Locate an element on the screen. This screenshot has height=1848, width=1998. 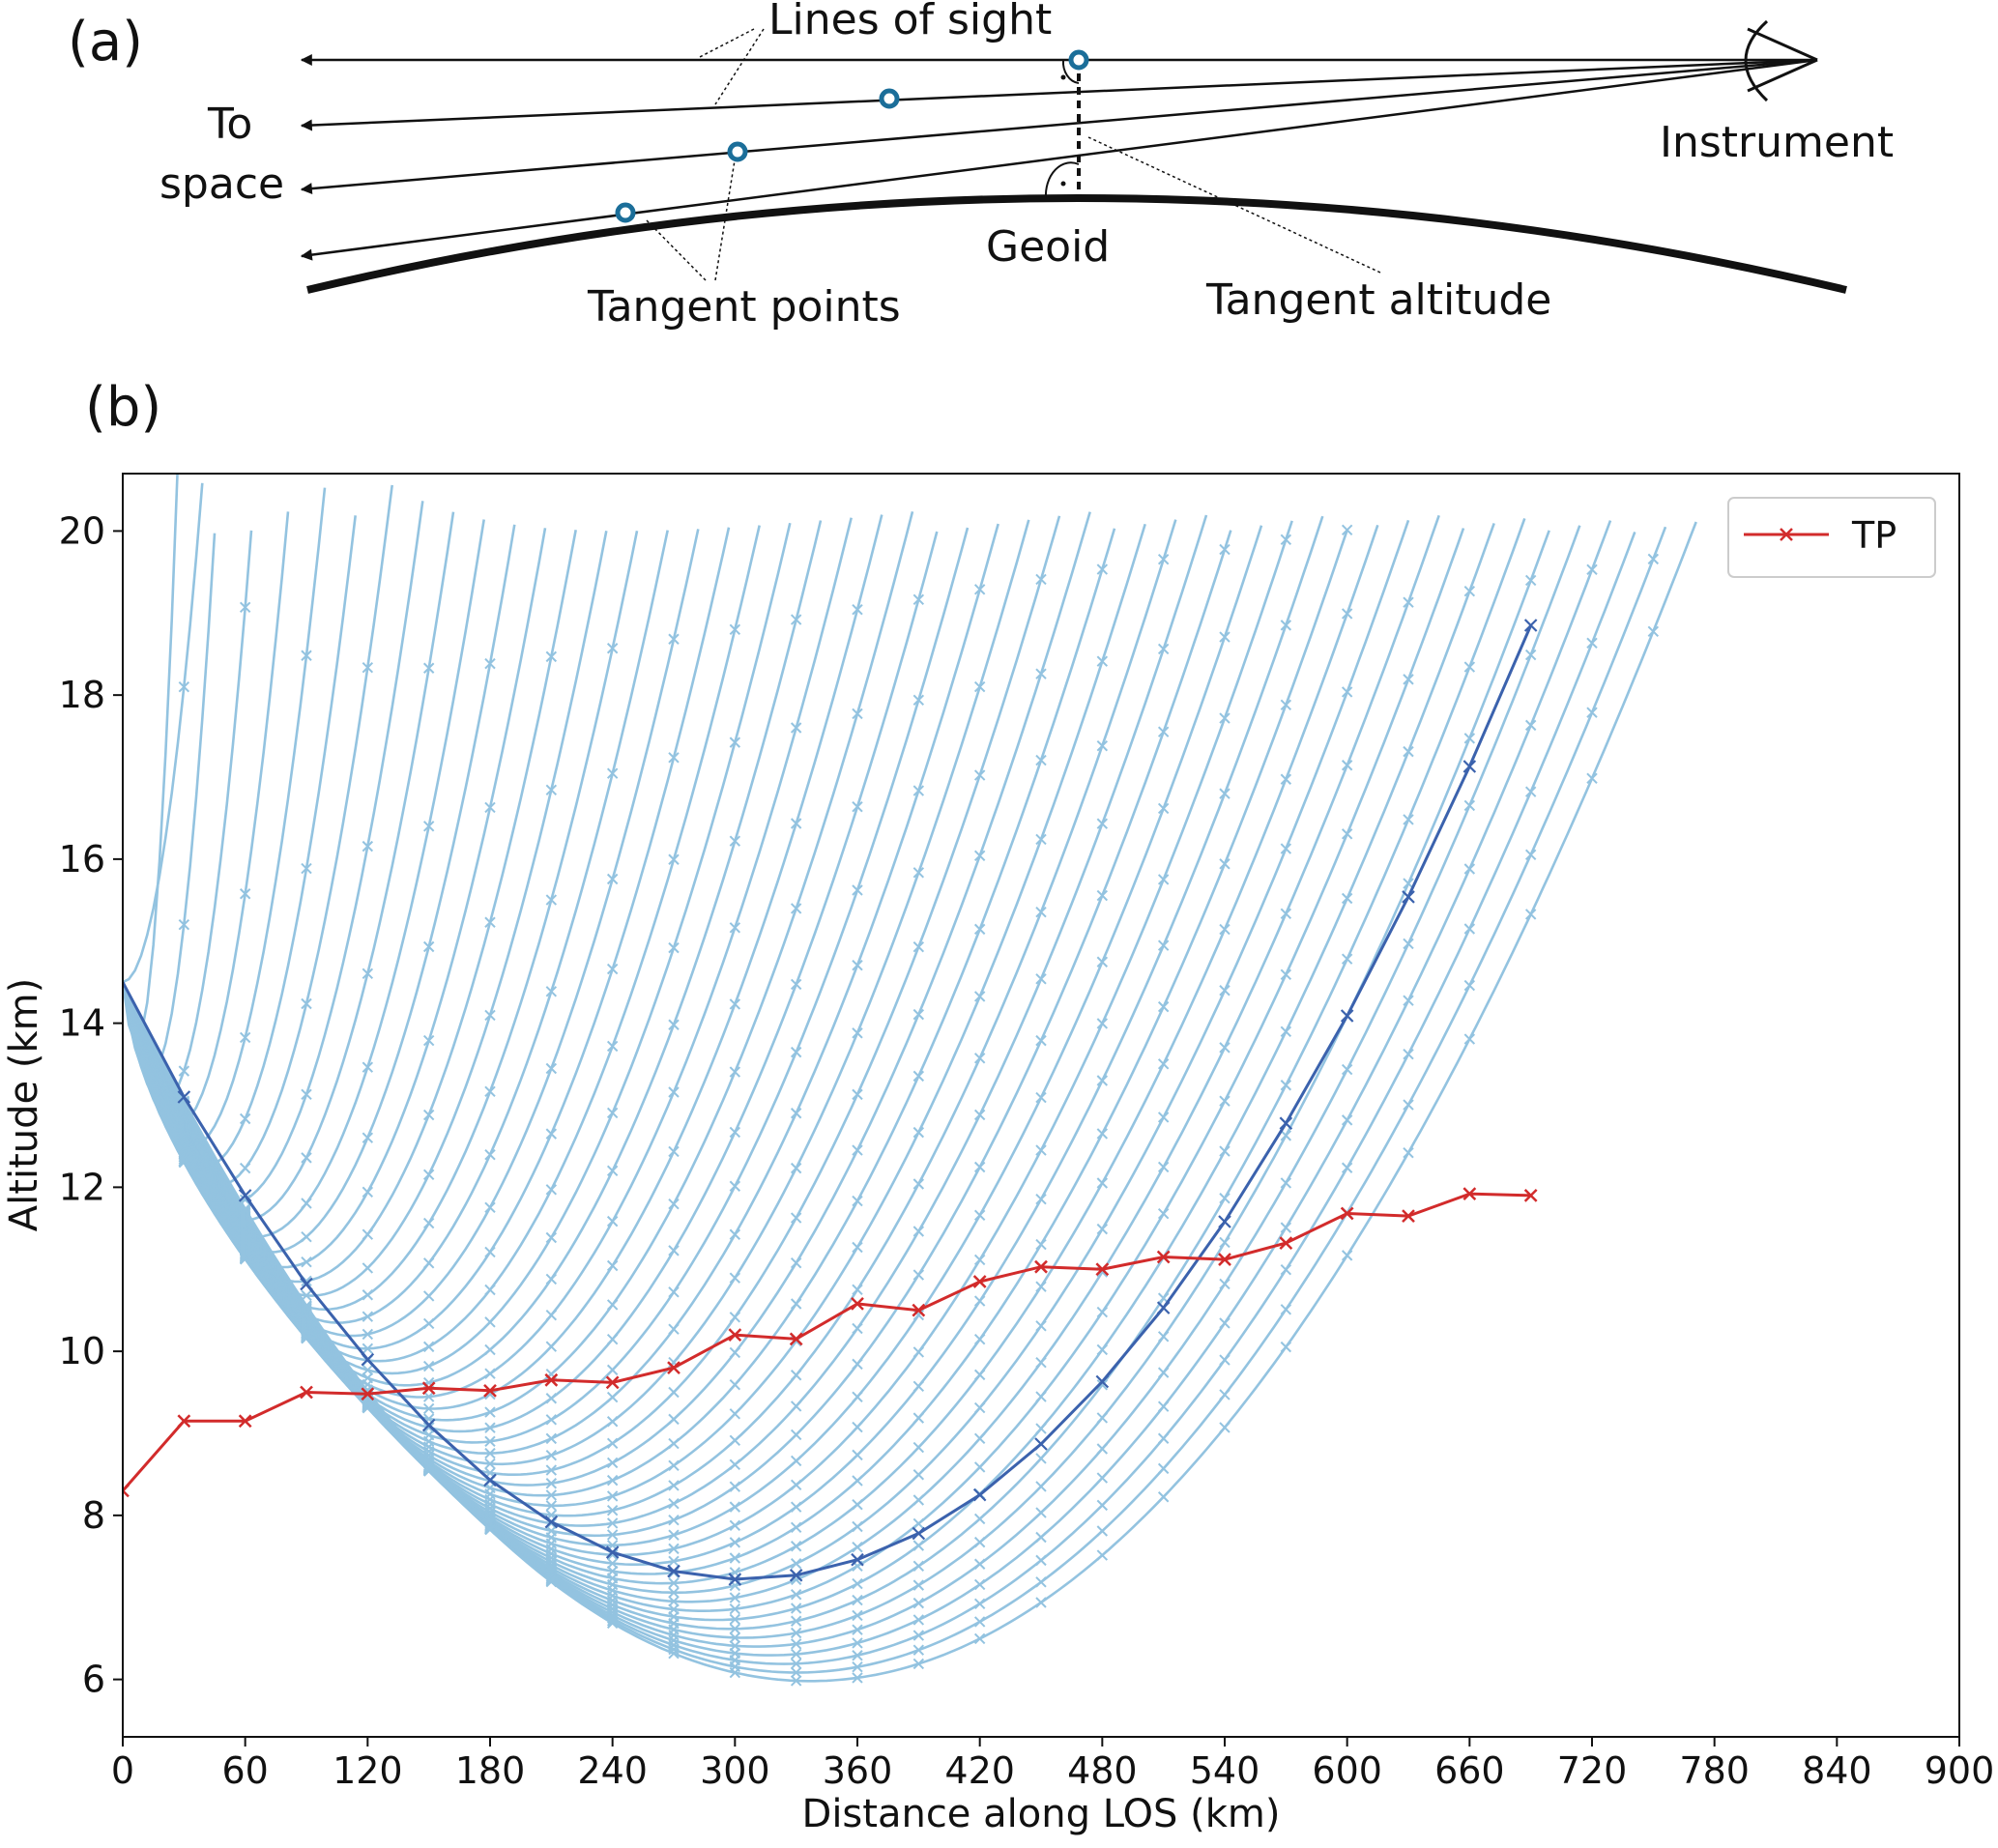
x-tick-label-13: 780 is located at coordinates (1714, 1770).